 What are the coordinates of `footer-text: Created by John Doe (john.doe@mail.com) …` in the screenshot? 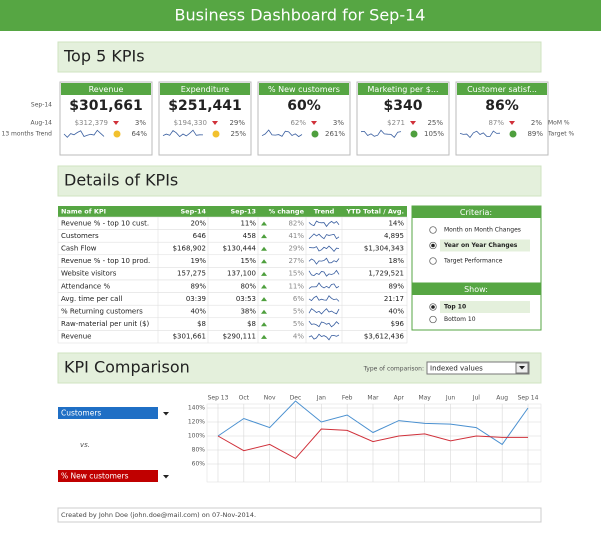 It's located at (158, 515).